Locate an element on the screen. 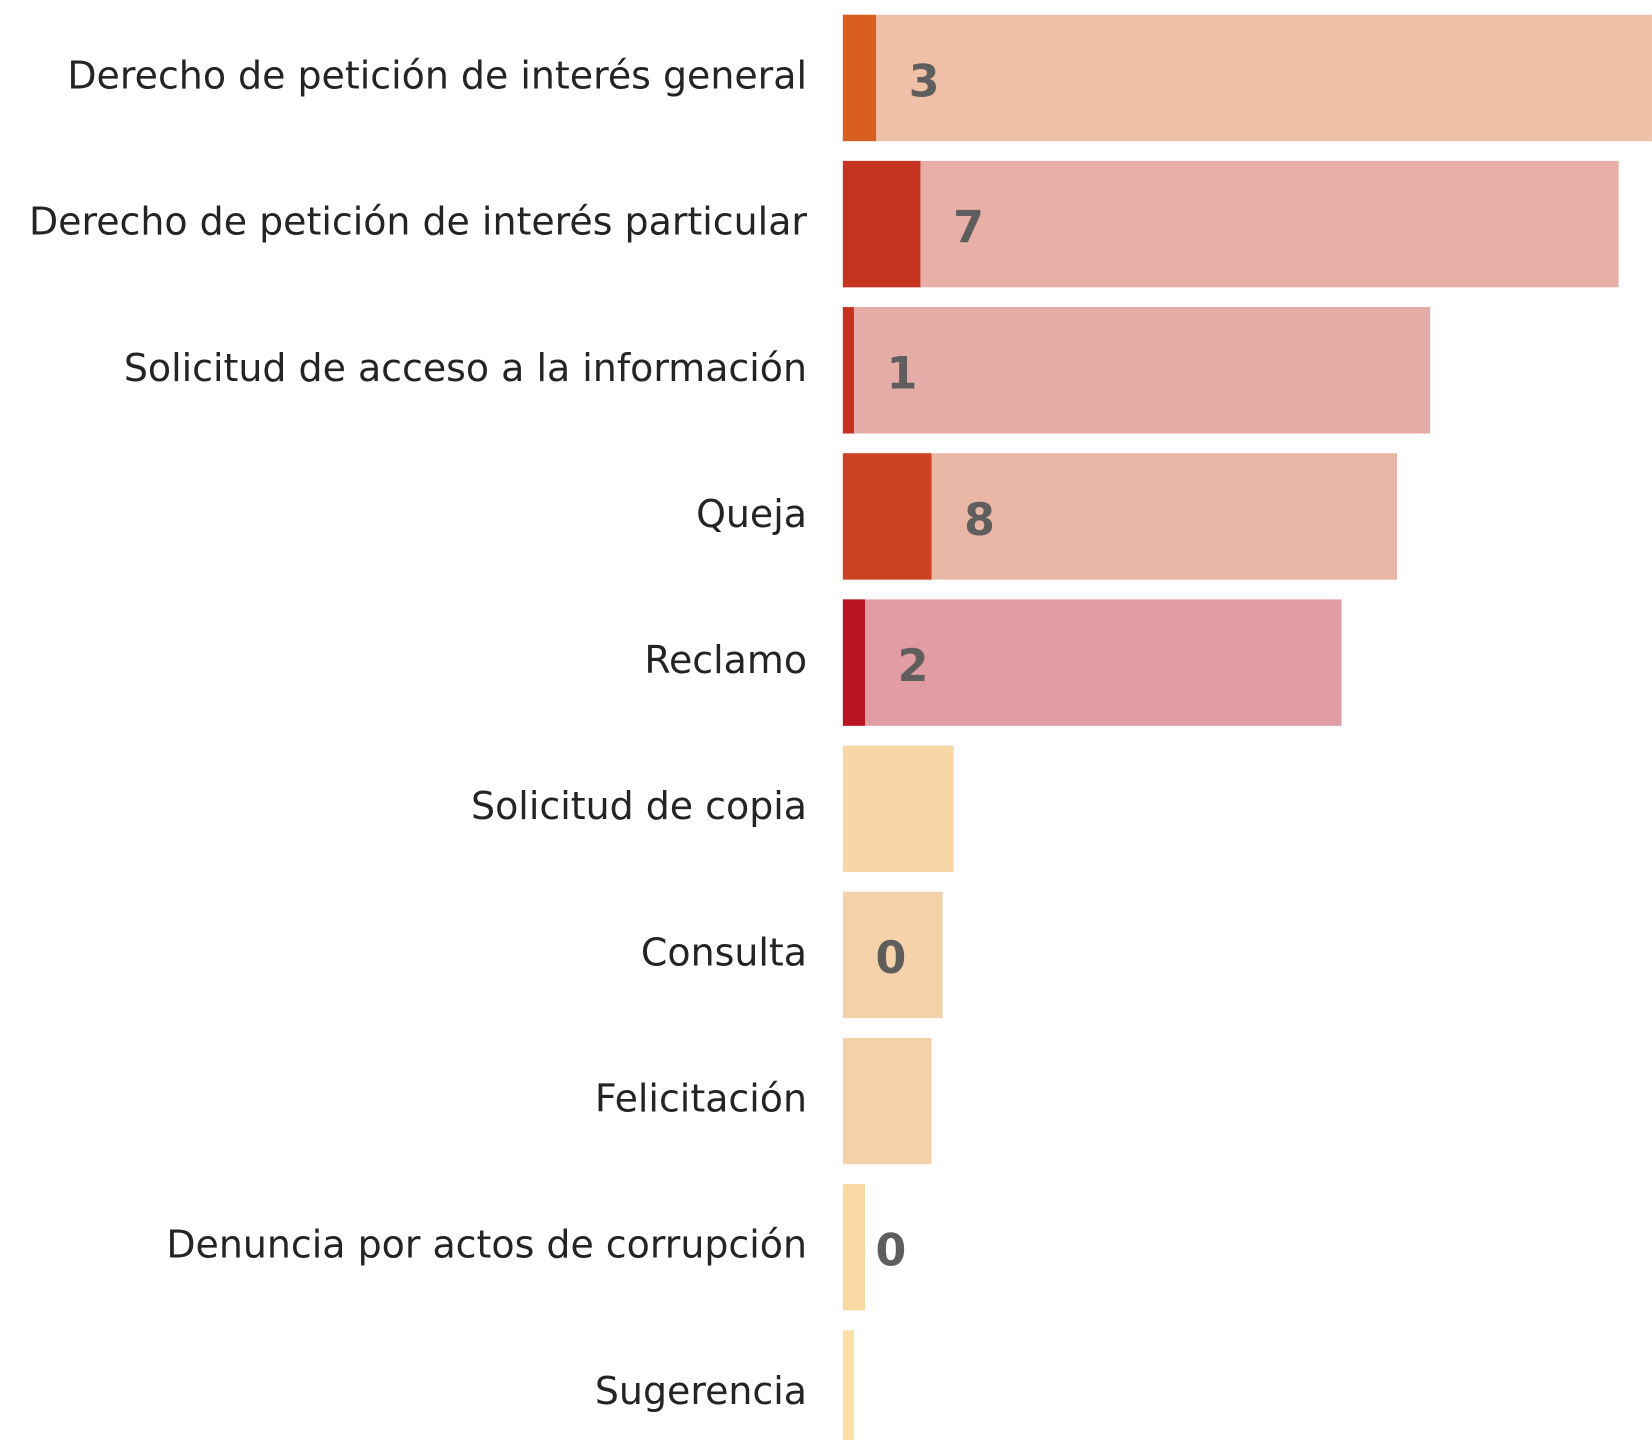  category-label: Felicitación is located at coordinates (701, 1099).